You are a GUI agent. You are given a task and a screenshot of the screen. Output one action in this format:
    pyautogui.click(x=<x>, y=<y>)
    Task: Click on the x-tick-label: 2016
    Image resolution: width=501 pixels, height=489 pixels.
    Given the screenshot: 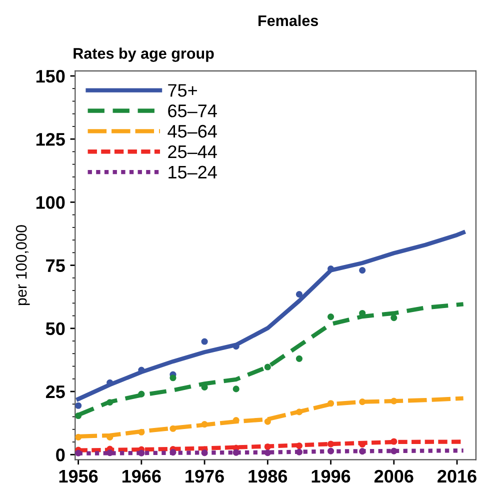 What is the action you would take?
    pyautogui.click(x=457, y=476)
    